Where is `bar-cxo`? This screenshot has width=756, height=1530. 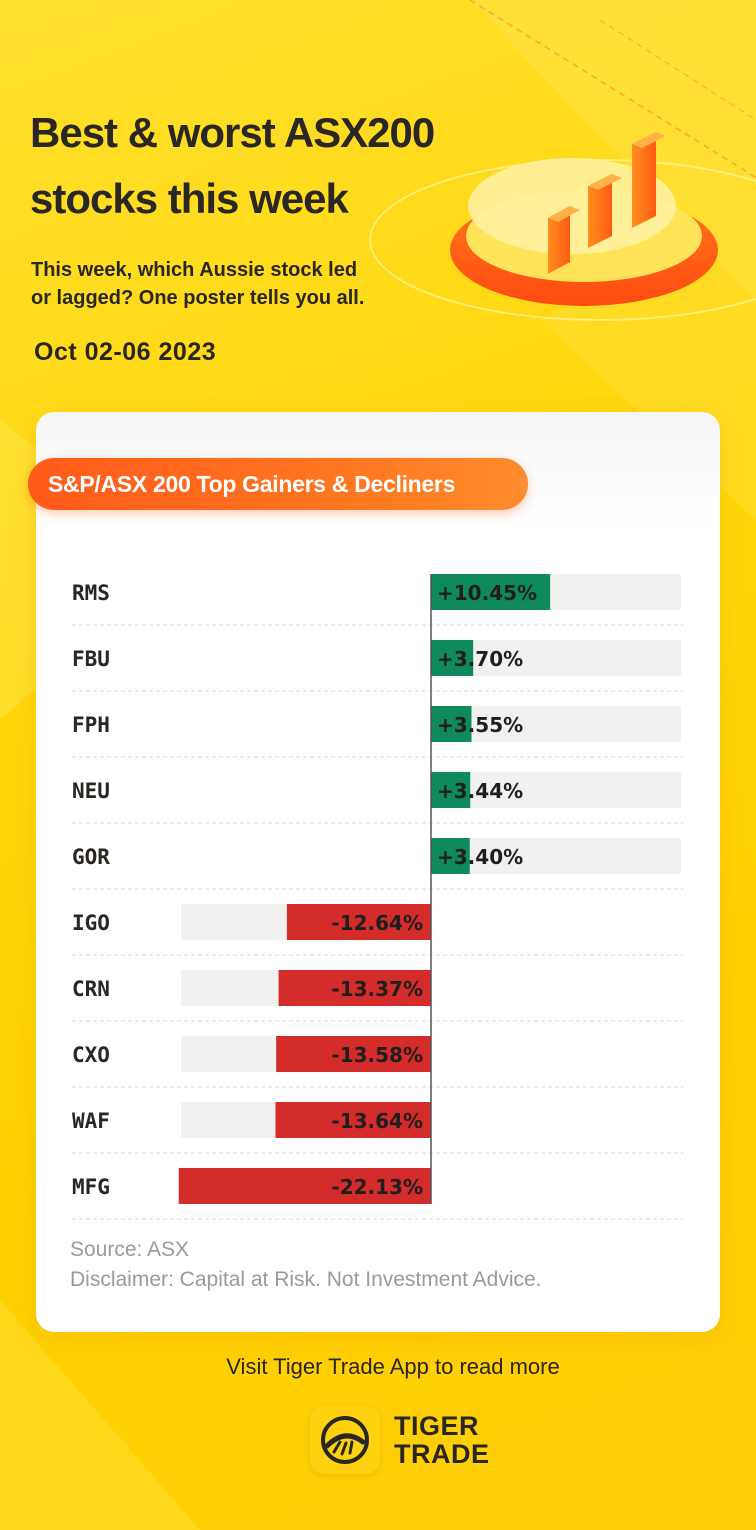
bar-cxo is located at coordinates (353, 1054).